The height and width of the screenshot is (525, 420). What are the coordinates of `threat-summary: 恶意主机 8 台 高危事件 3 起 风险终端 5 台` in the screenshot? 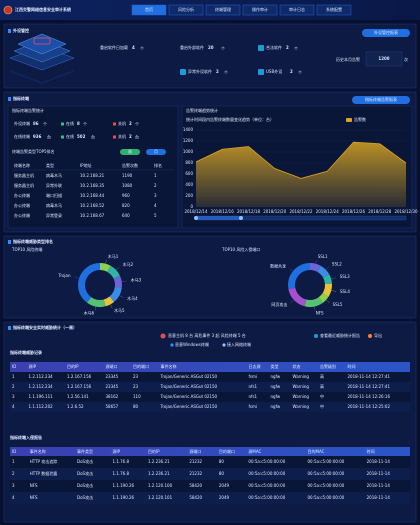 It's located at (207, 335).